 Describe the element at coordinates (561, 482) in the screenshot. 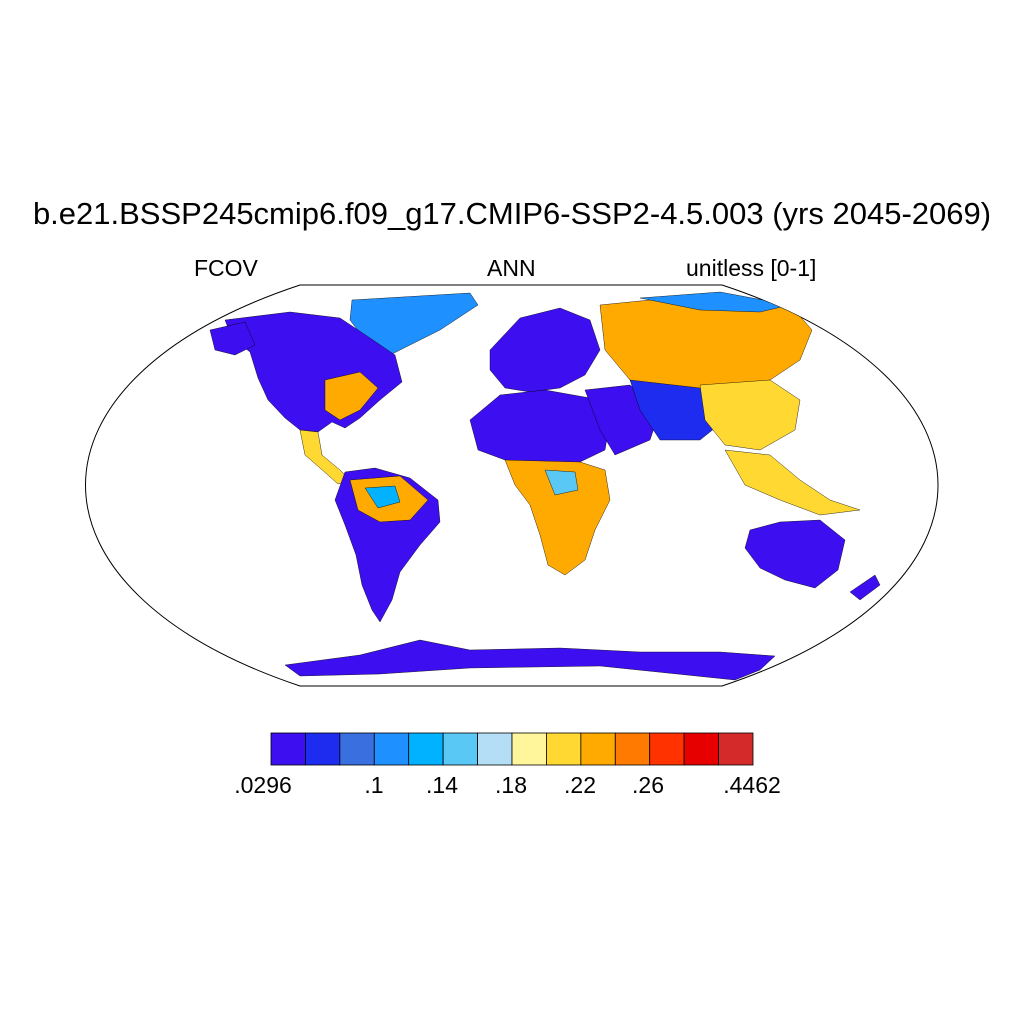

I see `region-africa-core` at that location.